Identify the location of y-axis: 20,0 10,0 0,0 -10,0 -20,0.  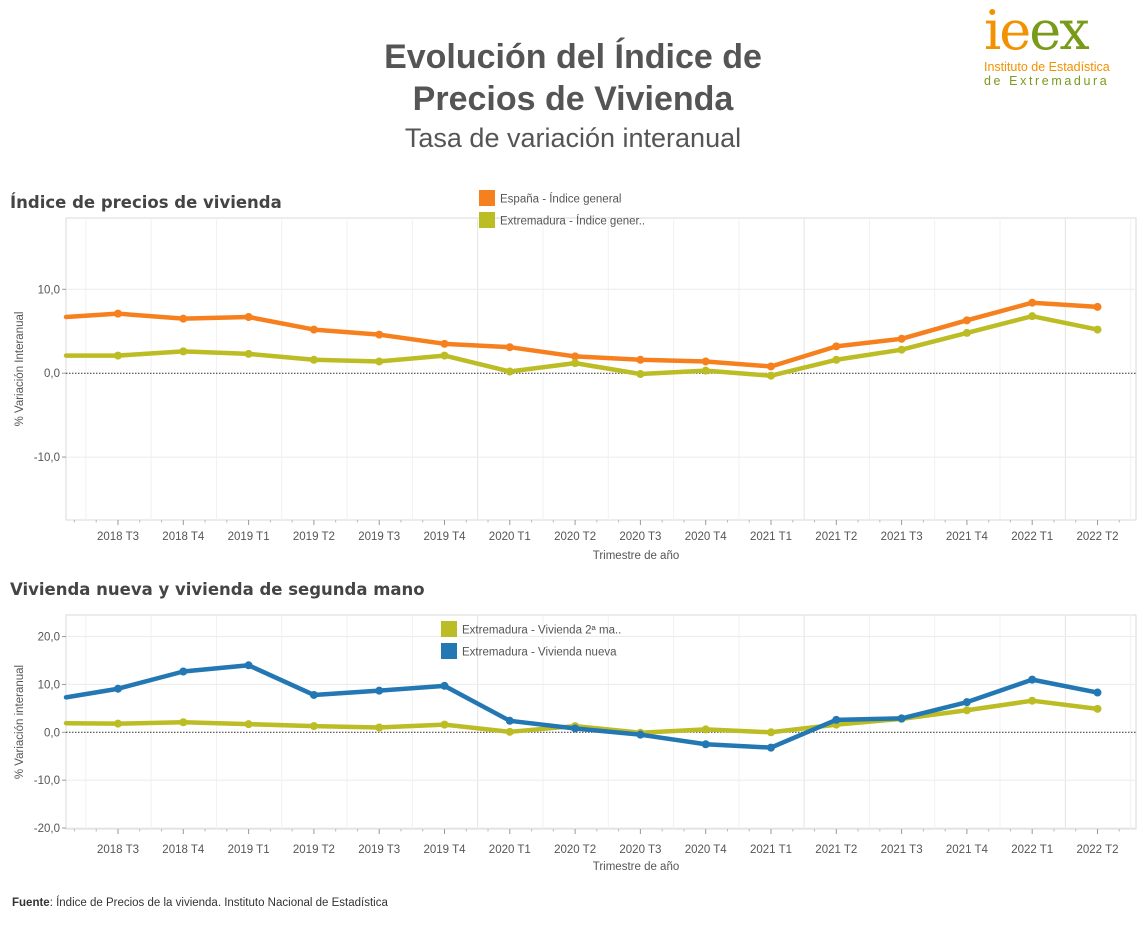
(50, 733).